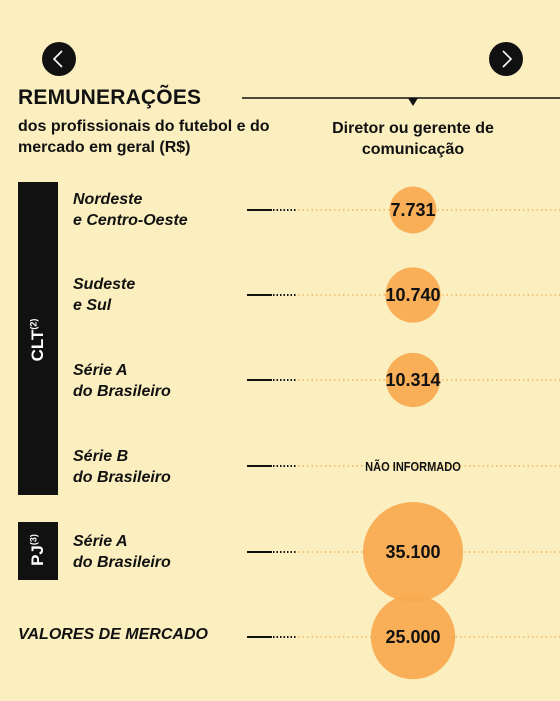 The height and width of the screenshot is (701, 560). I want to click on header-arrow, so click(413, 102).